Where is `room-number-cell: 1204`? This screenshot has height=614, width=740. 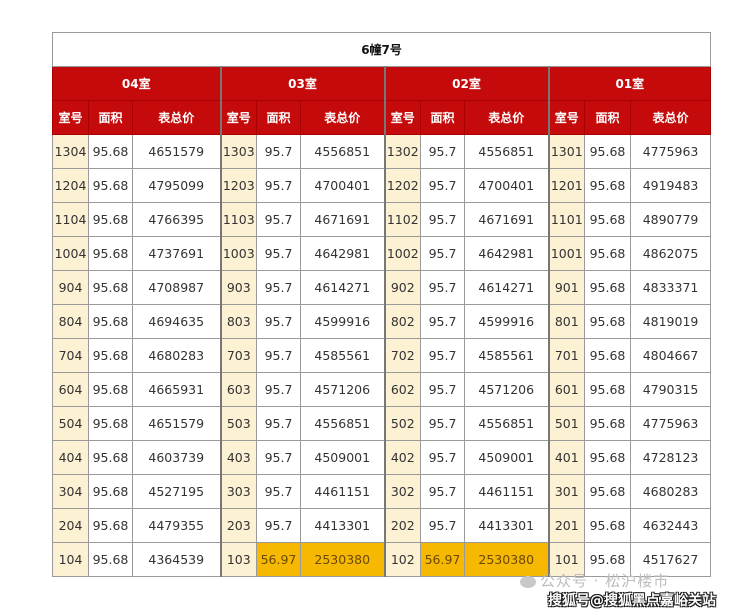
room-number-cell: 1204 is located at coordinates (70, 185).